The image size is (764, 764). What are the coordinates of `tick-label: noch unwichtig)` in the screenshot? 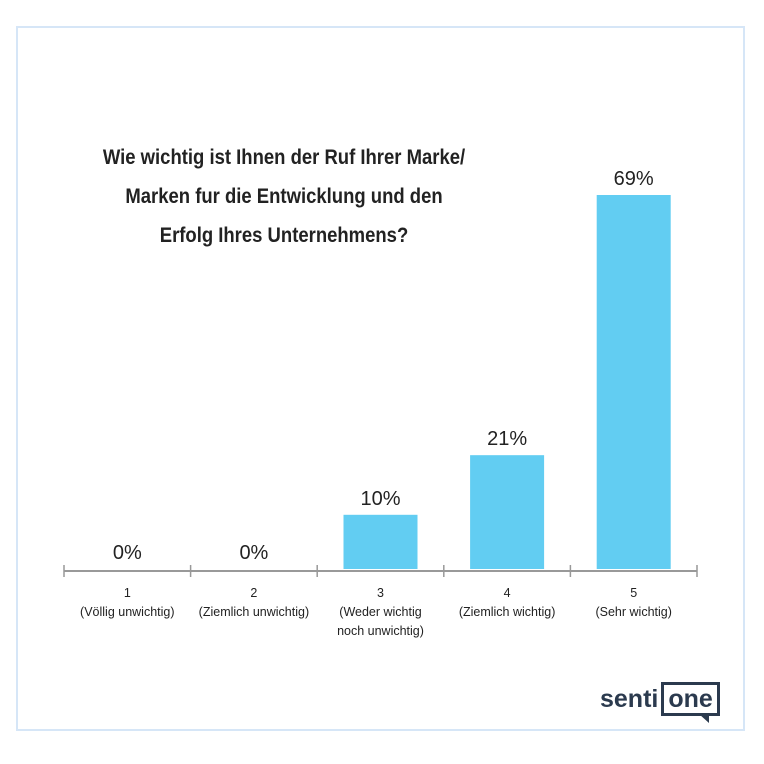 It's located at (380, 631).